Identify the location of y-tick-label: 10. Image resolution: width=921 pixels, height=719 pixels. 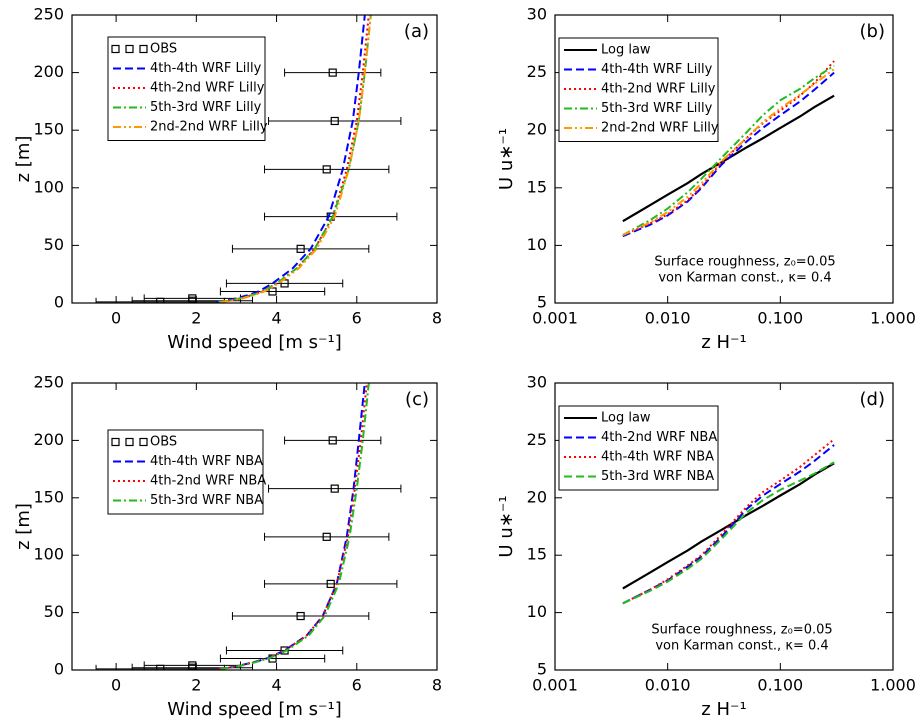
(537, 611).